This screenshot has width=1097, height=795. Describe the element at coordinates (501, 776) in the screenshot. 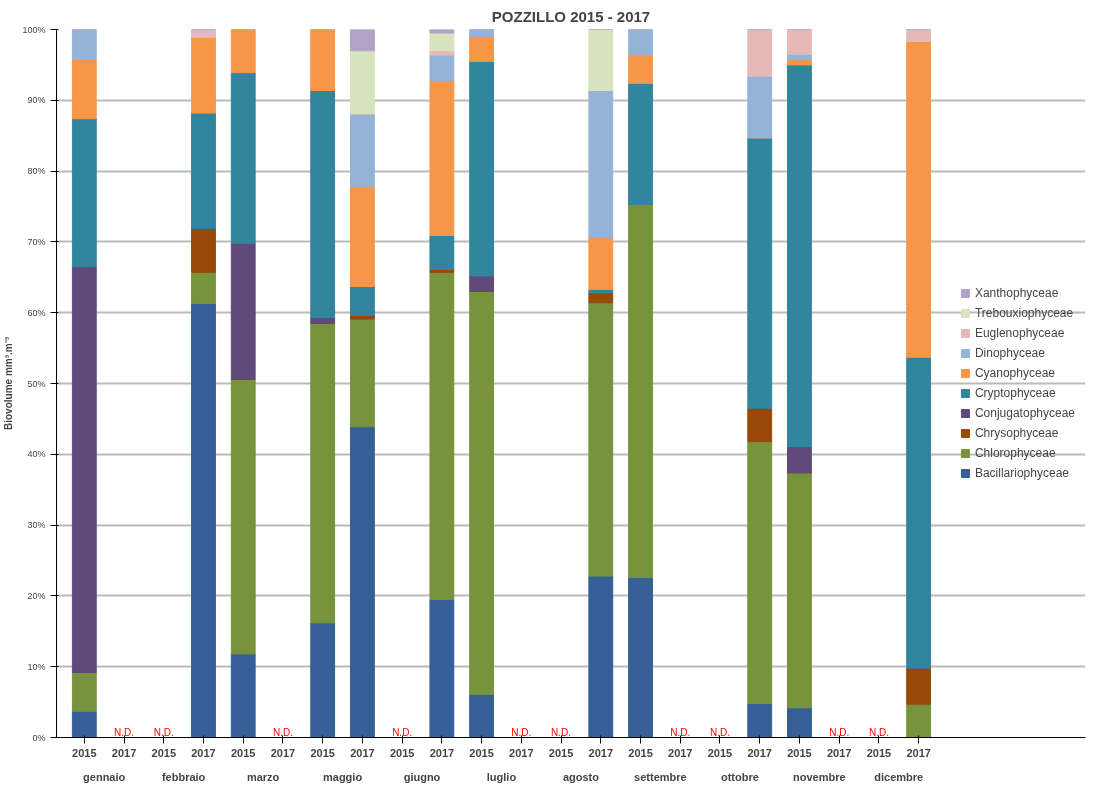

I see `text: luglio` at that location.